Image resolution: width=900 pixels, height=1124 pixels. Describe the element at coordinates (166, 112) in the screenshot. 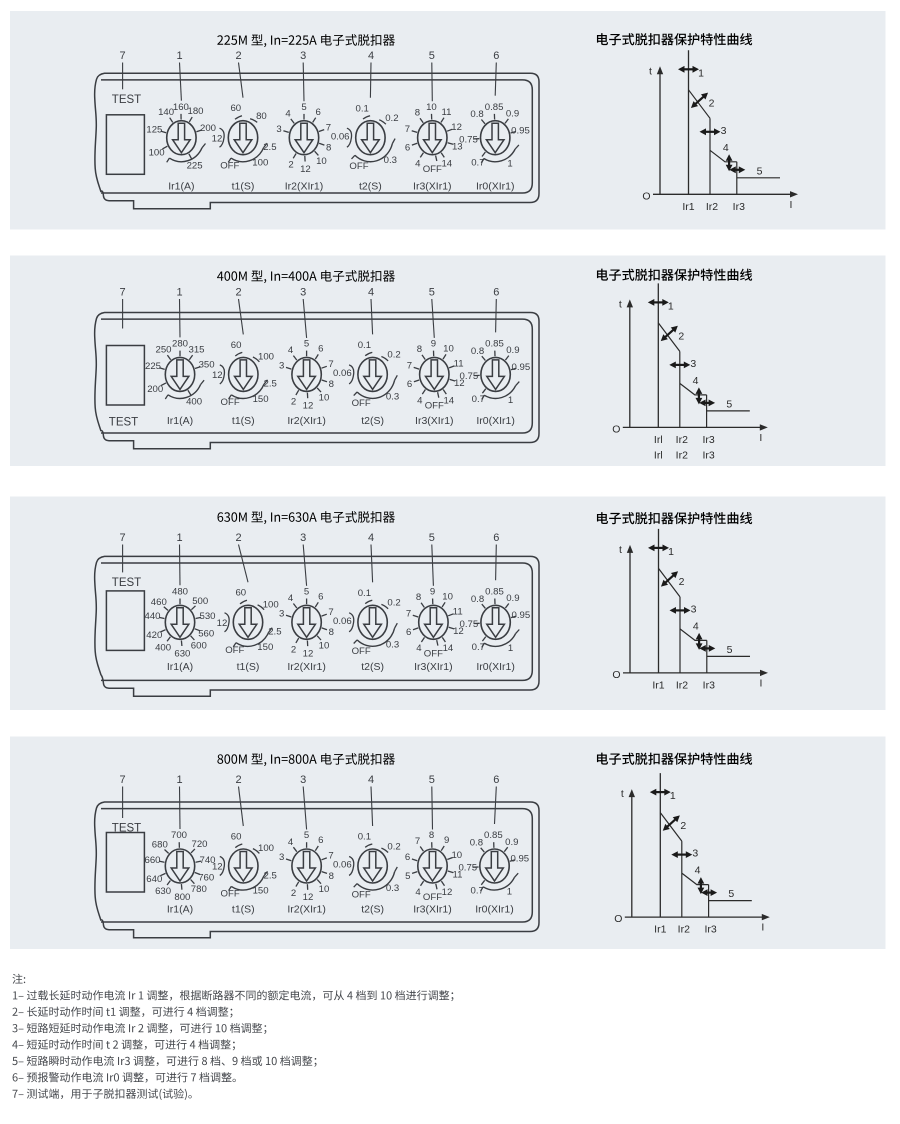

I see `svg-text: 140` at that location.